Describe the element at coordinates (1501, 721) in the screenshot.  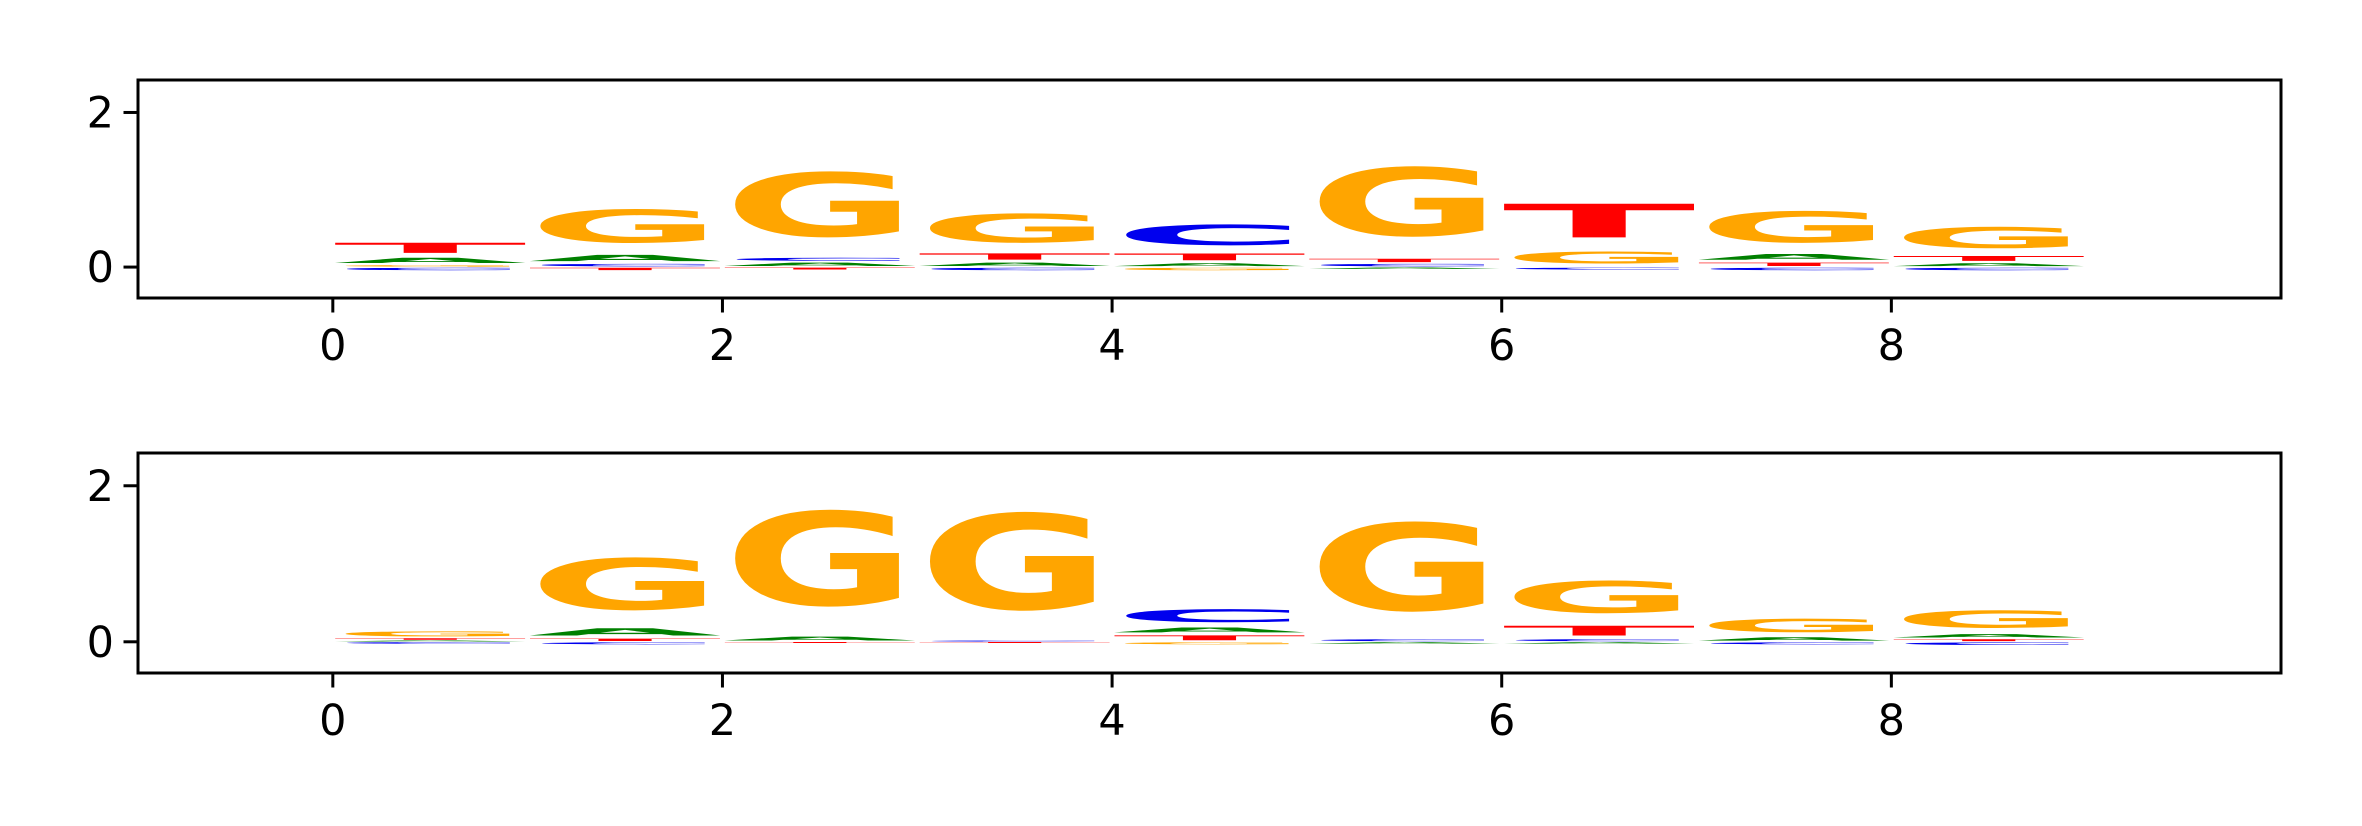
I see `bottom-sequence-logo-x-tick-label: 6` at that location.